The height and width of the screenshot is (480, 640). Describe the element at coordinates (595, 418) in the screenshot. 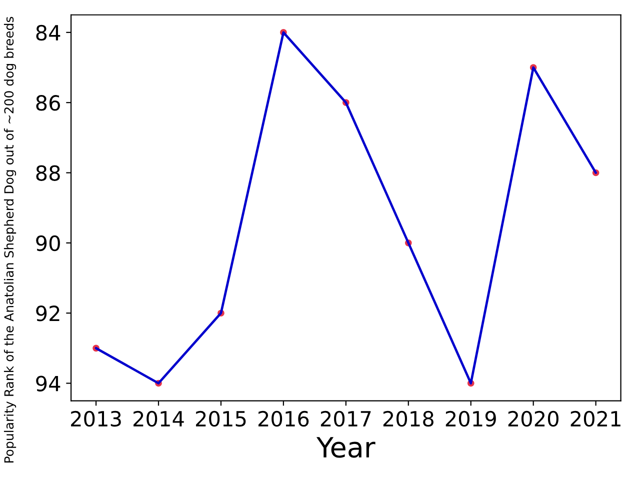

I see `x-tick-label: 2021` at that location.